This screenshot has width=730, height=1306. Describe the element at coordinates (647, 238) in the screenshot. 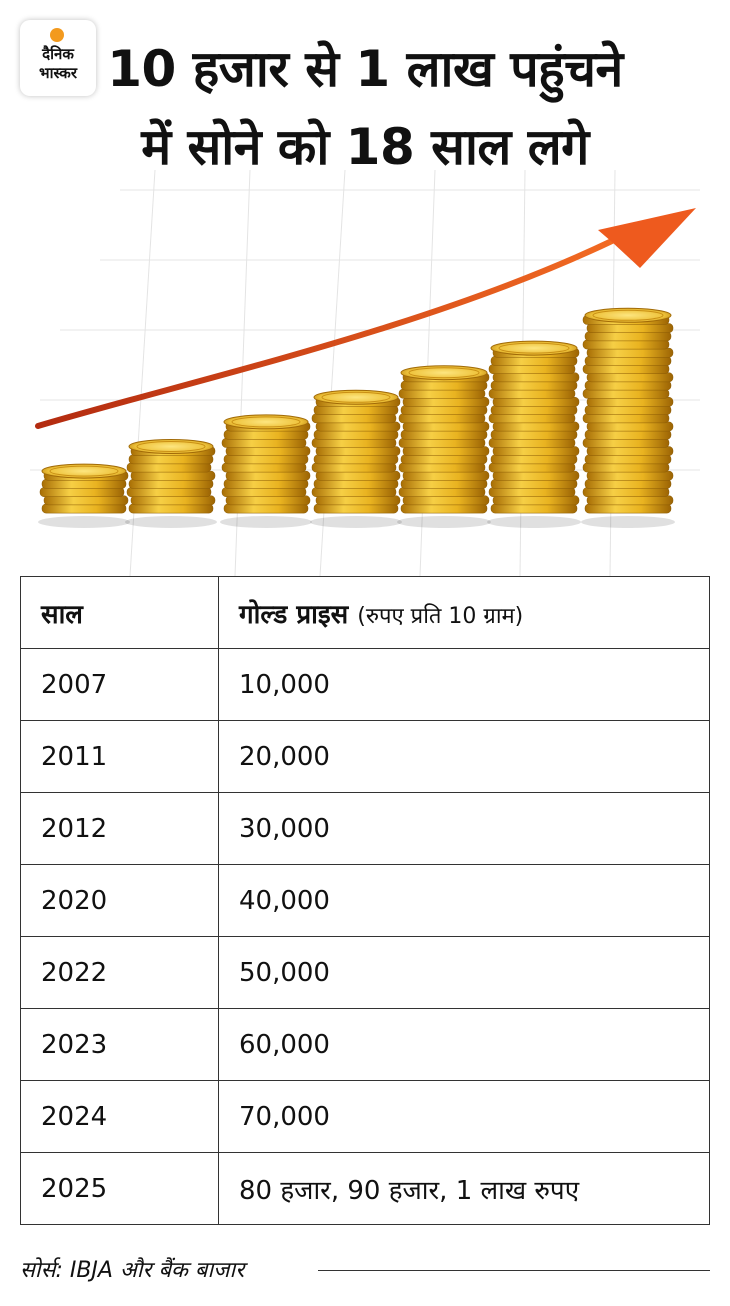

I see `arrow-head` at that location.